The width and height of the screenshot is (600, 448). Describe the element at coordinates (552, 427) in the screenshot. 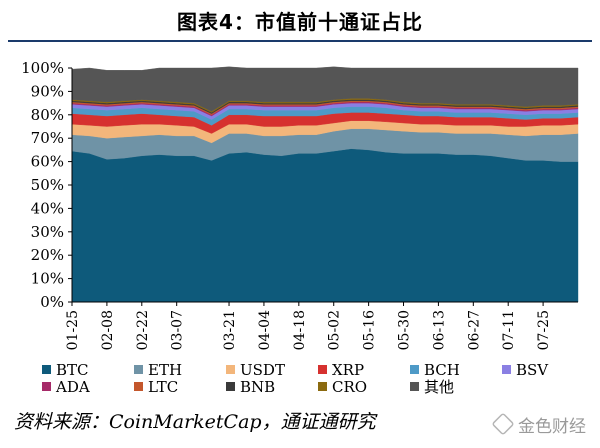

I see `watermark-text: 金色财经` at that location.